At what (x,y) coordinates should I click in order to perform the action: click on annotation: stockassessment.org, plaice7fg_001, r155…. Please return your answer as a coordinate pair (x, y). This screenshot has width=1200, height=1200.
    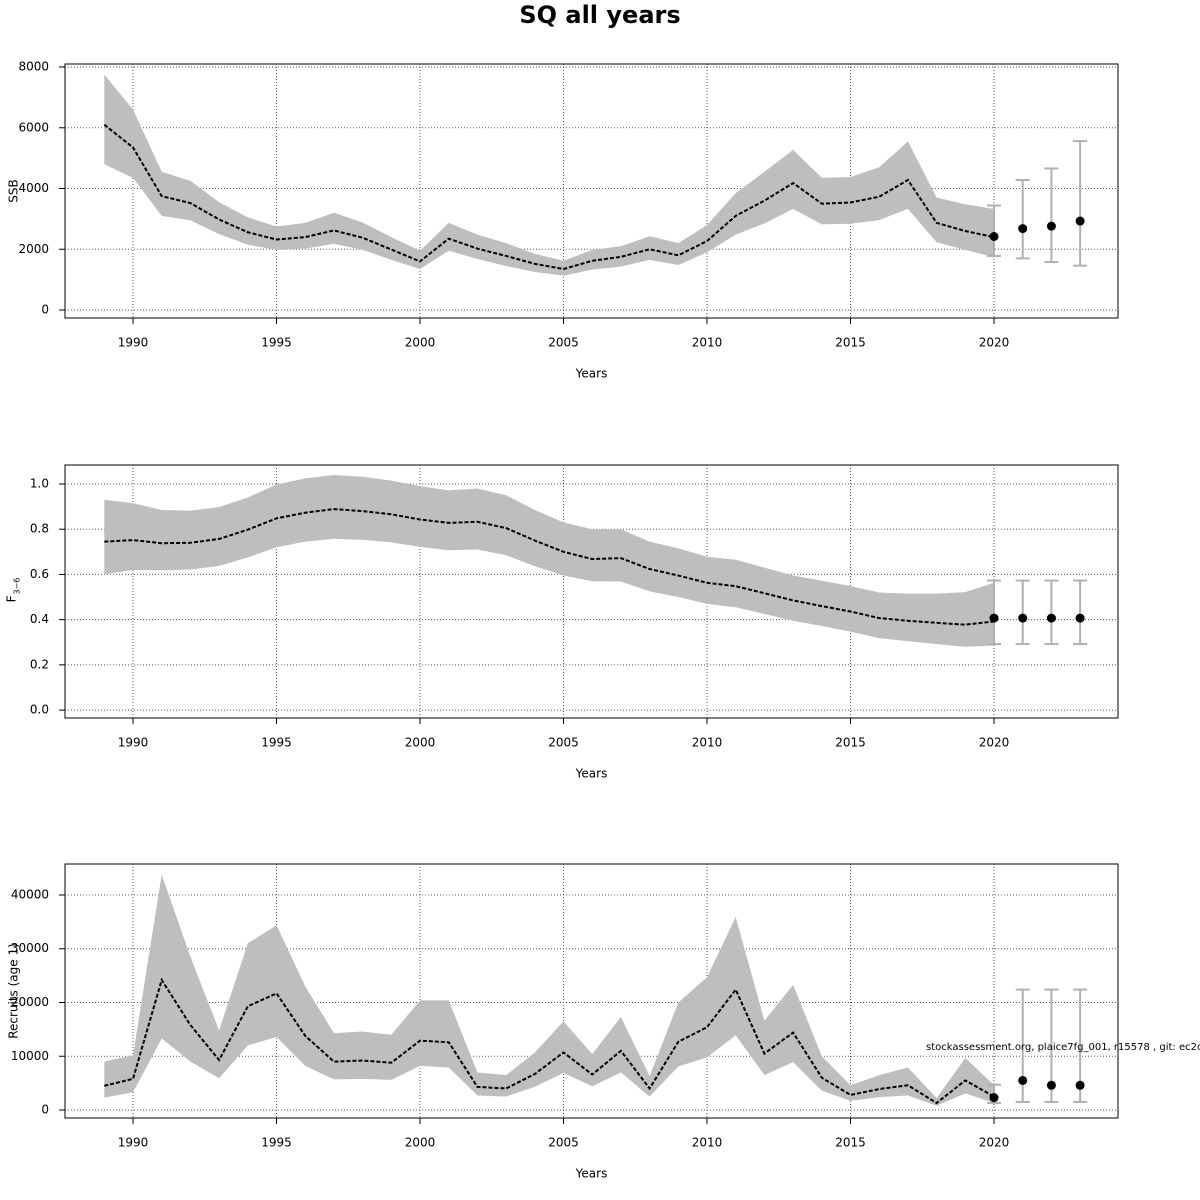
    Looking at the image, I should click on (1063, 1047).